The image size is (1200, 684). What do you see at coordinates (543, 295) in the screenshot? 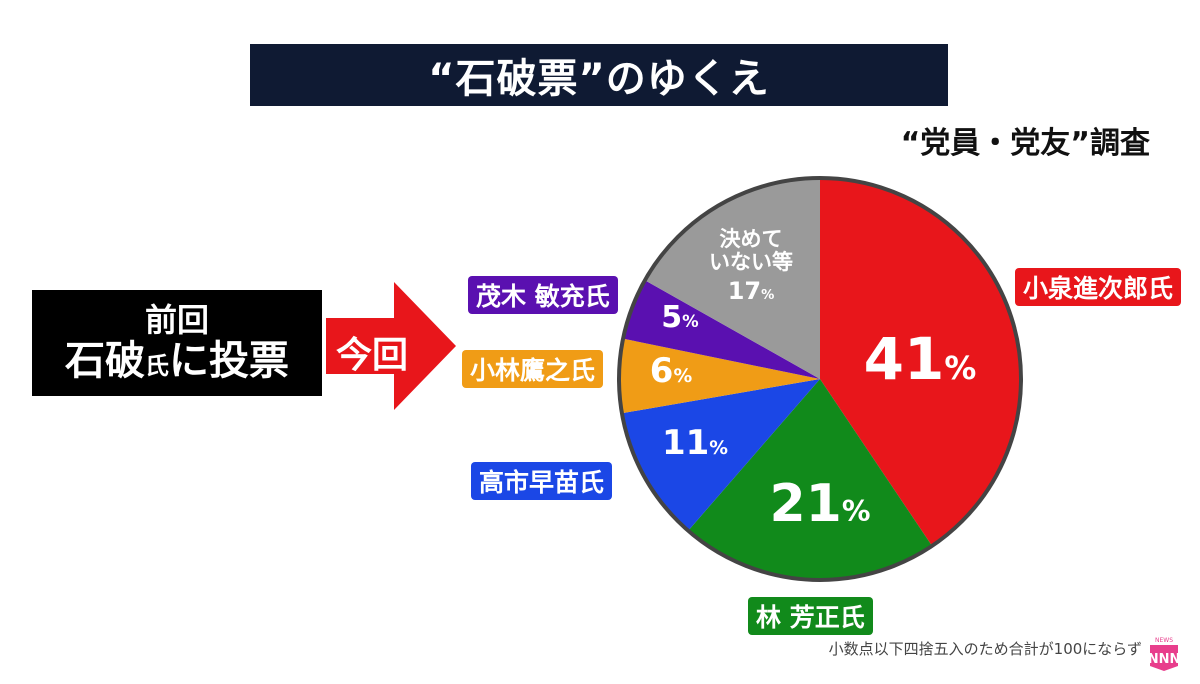
I see `legend-motegi: 茂木 敏充氏` at bounding box center [543, 295].